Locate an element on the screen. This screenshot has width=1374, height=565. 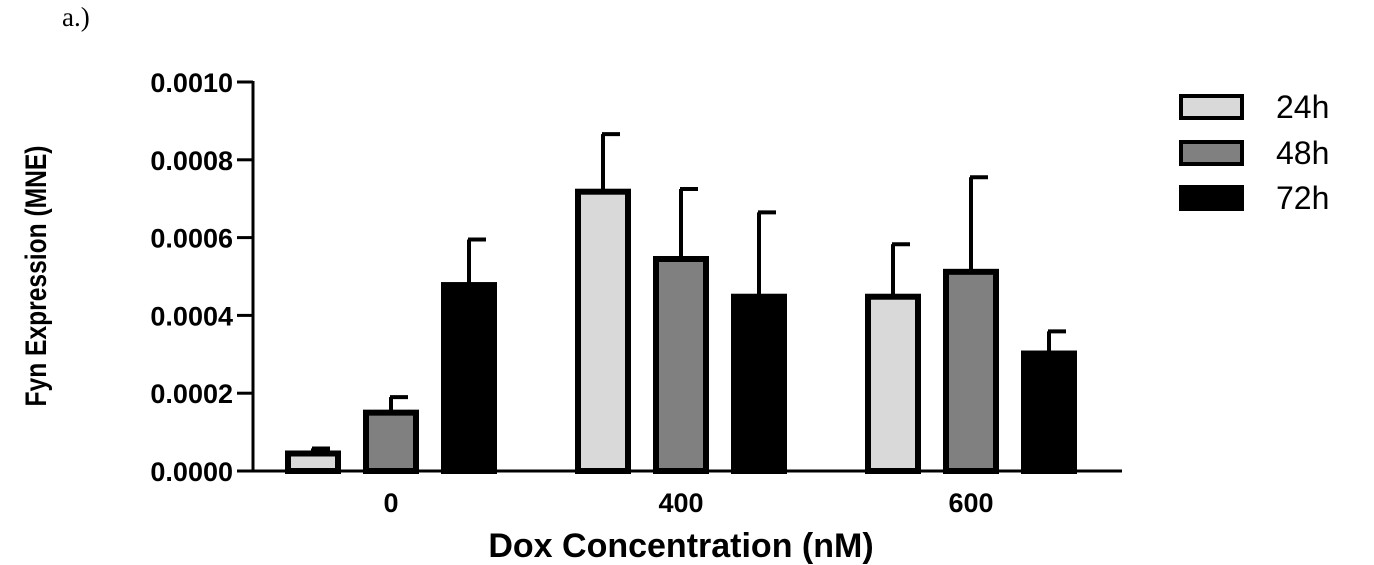
y-tick-label: 0.0006 is located at coordinates (191, 239).